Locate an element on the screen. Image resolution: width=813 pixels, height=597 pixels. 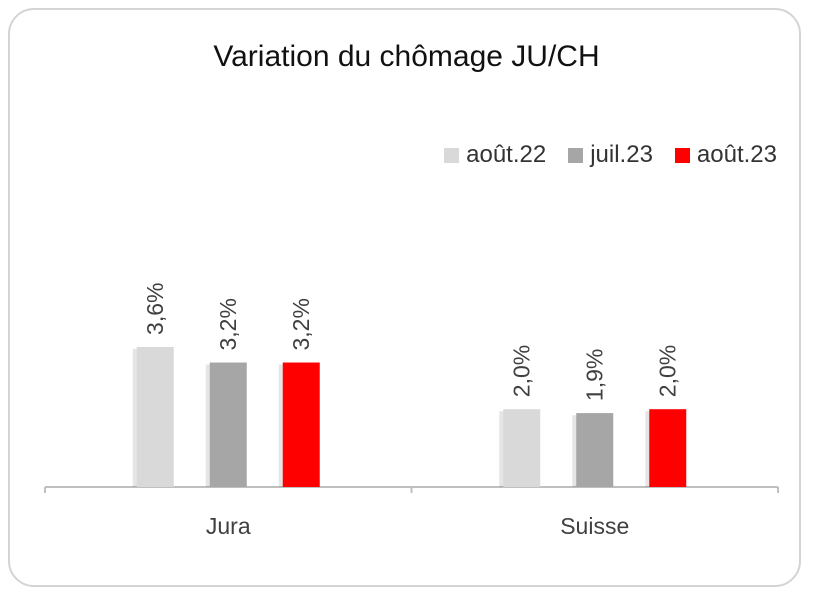
legend-label-aout-23: août.23 is located at coordinates (736, 154).